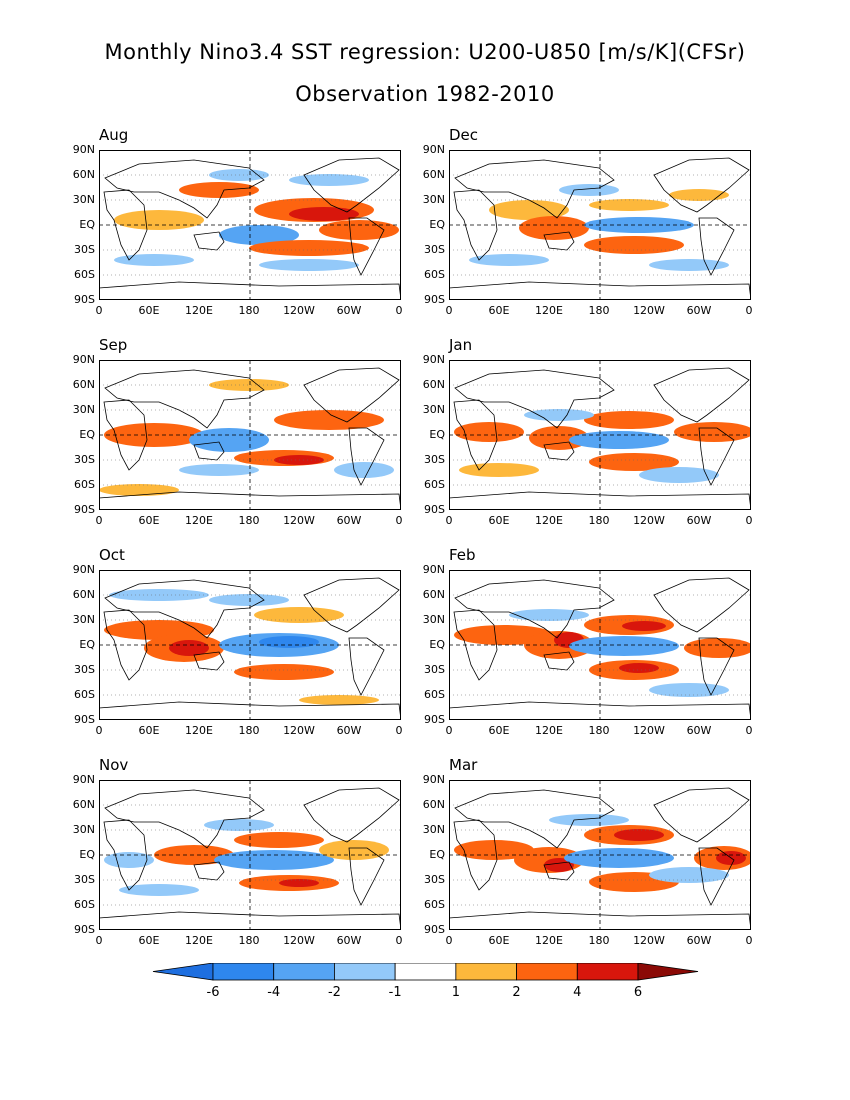 The width and height of the screenshot is (850, 1100). What do you see at coordinates (499, 940) in the screenshot?
I see `lon-tick-label: 60E` at bounding box center [499, 940].